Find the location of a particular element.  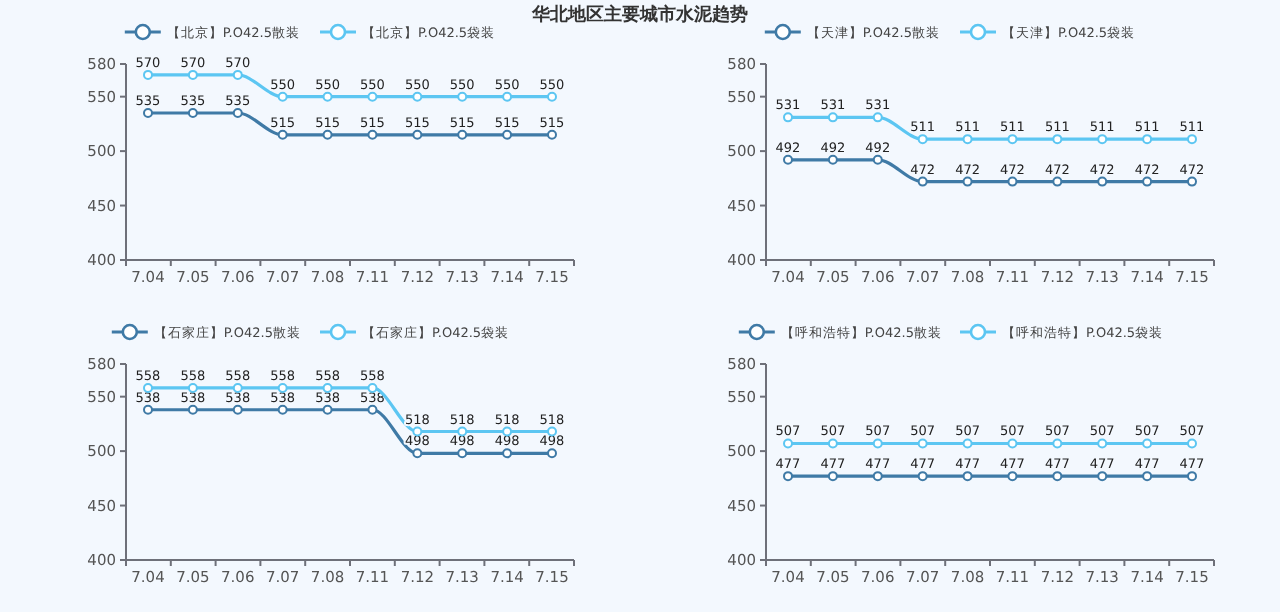

text: 华北地区主要城市水泥趋势 is located at coordinates (639, 15).